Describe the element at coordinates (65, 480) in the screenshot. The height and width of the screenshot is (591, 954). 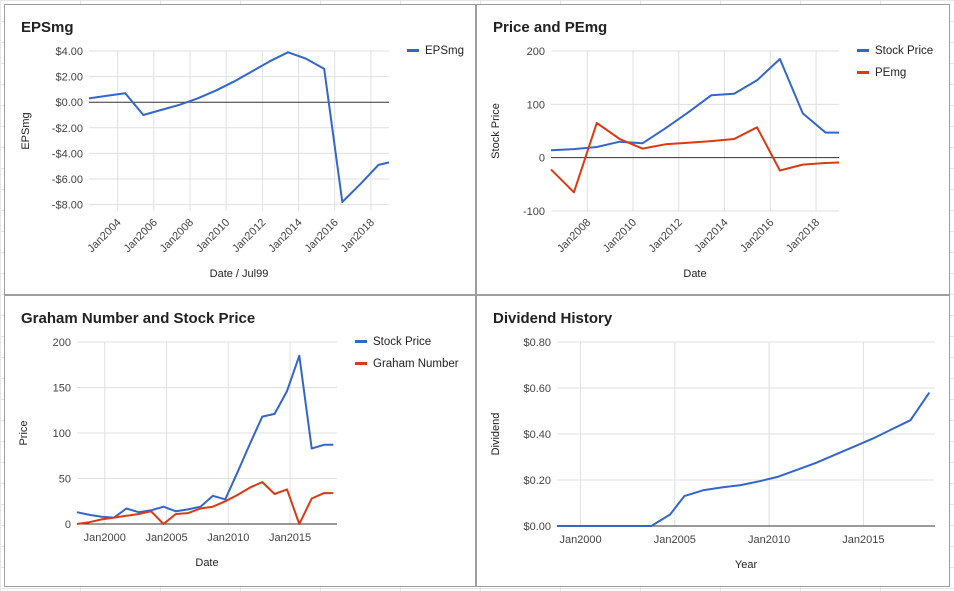
I see `y-tick-label: 50` at that location.